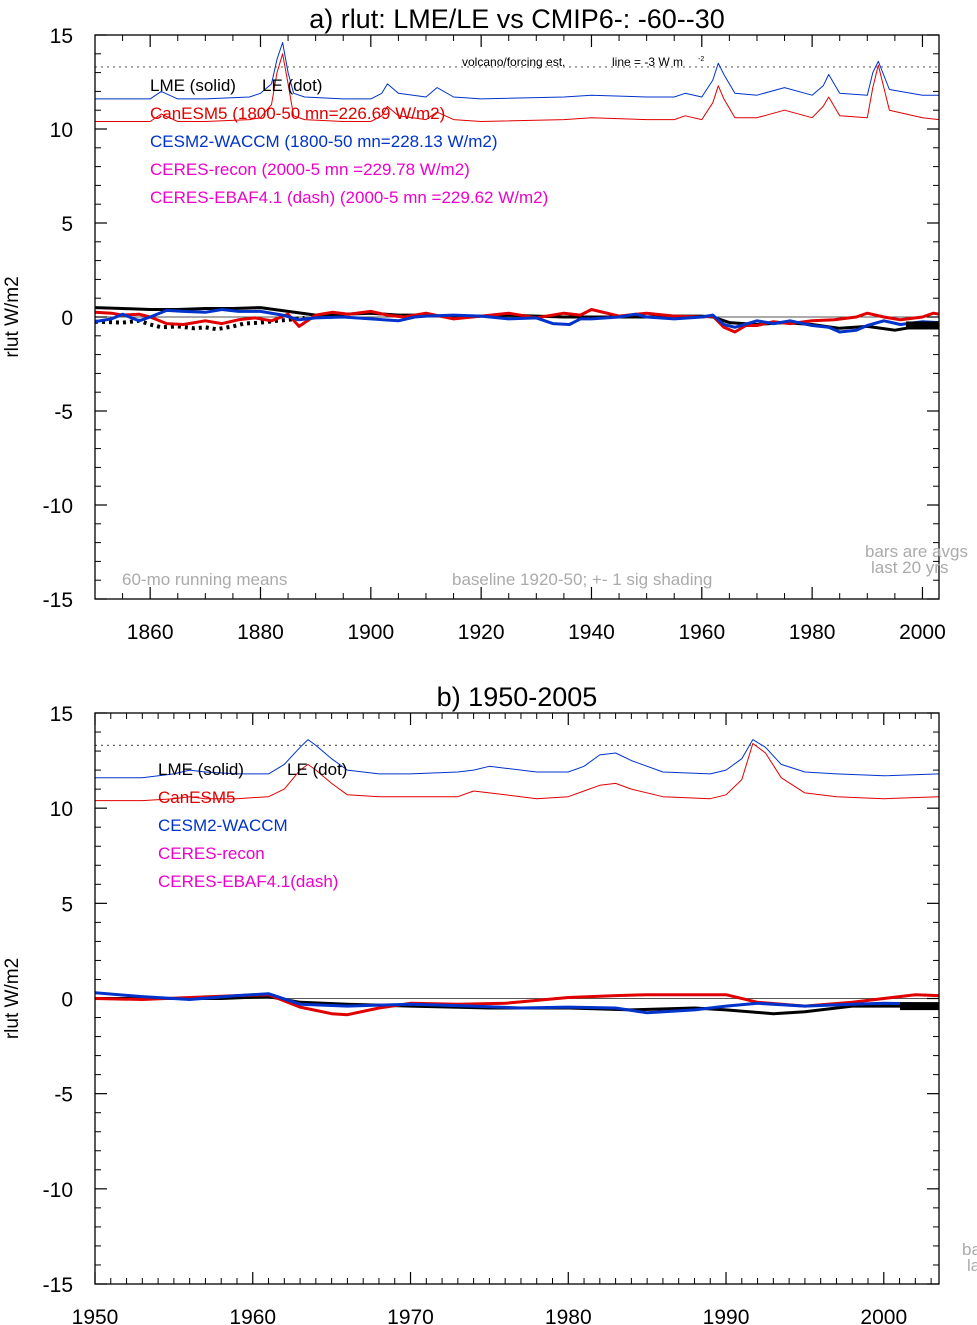  I want to click on x-tick-label: 1900, so click(370, 632).